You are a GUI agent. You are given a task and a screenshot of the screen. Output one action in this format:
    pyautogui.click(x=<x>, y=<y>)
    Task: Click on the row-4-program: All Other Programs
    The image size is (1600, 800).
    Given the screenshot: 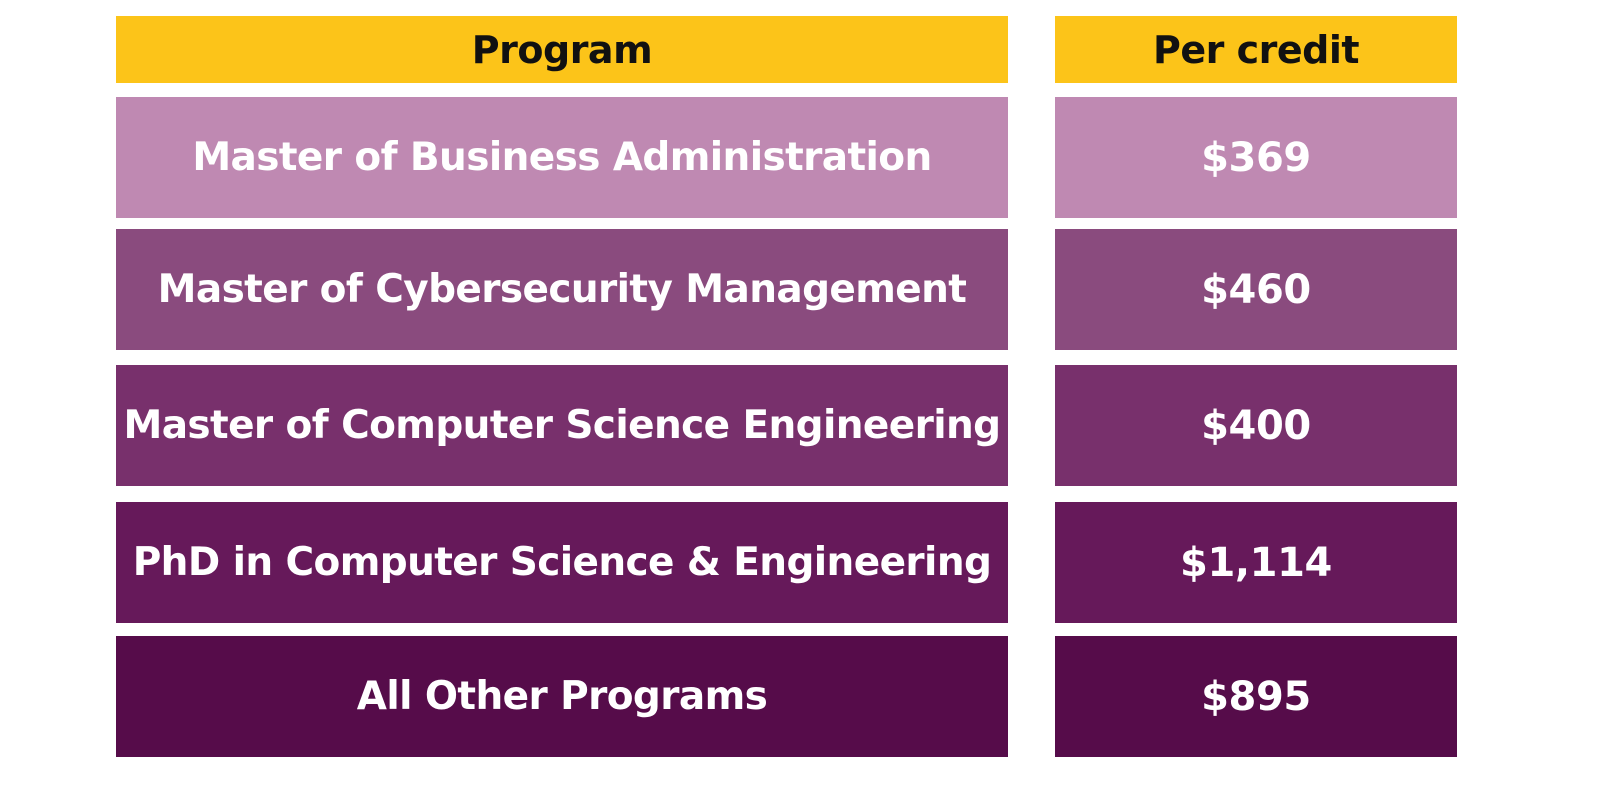 What is the action you would take?
    pyautogui.click(x=562, y=696)
    